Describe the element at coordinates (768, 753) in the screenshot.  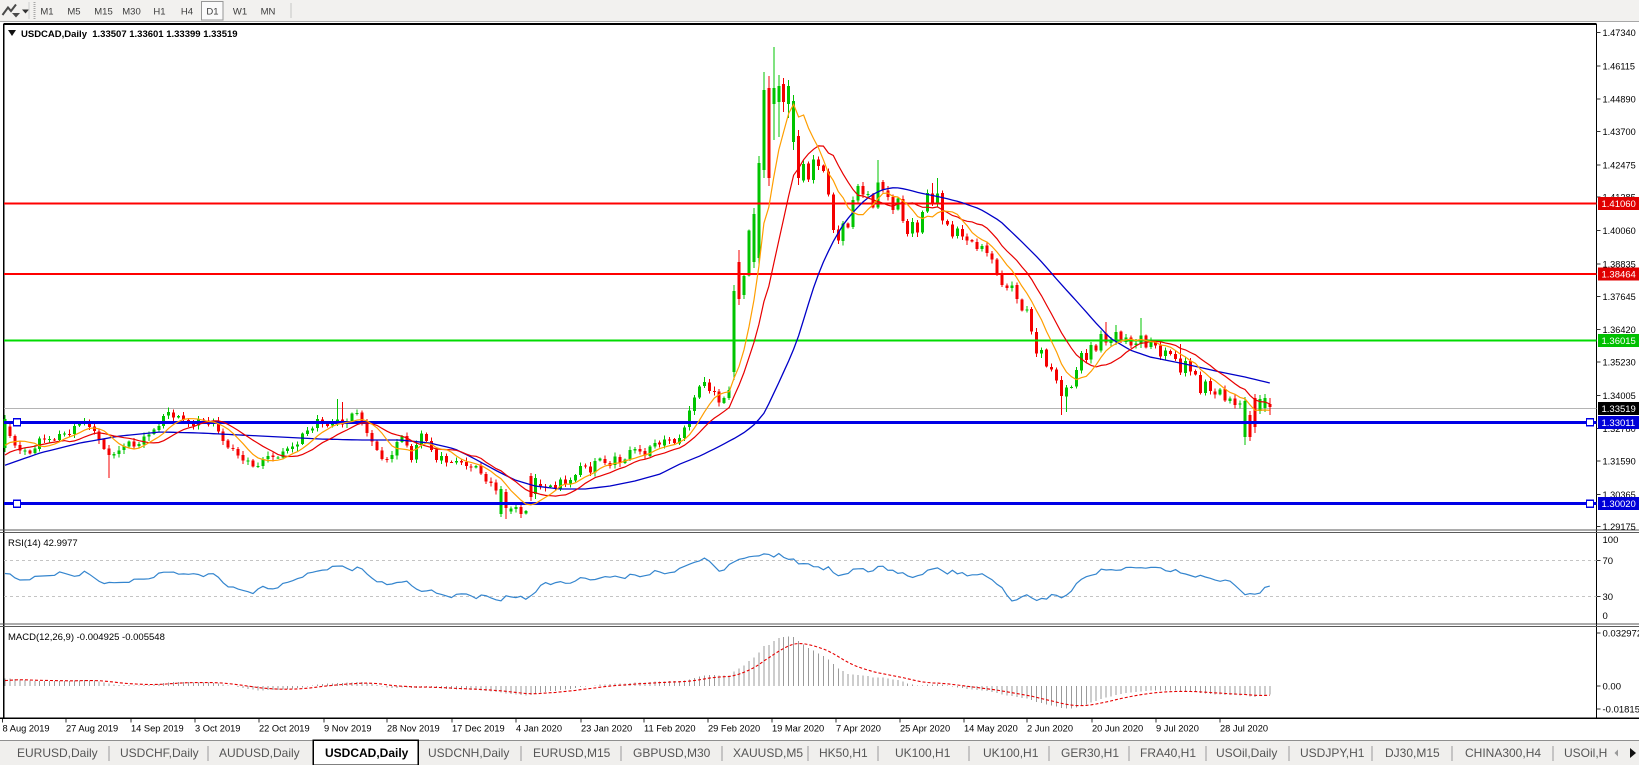
I see `svg-text: XAUUSD,M5` at that location.